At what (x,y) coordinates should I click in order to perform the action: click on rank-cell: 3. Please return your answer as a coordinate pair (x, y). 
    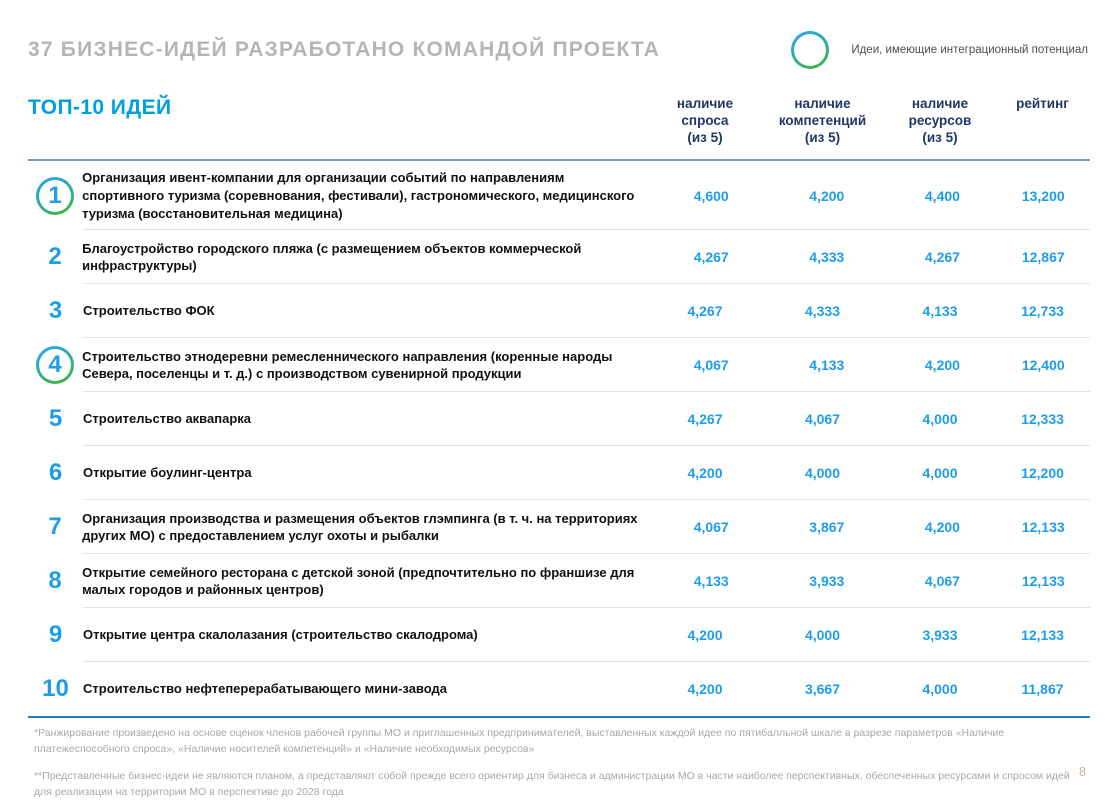
    Looking at the image, I should click on (55, 311).